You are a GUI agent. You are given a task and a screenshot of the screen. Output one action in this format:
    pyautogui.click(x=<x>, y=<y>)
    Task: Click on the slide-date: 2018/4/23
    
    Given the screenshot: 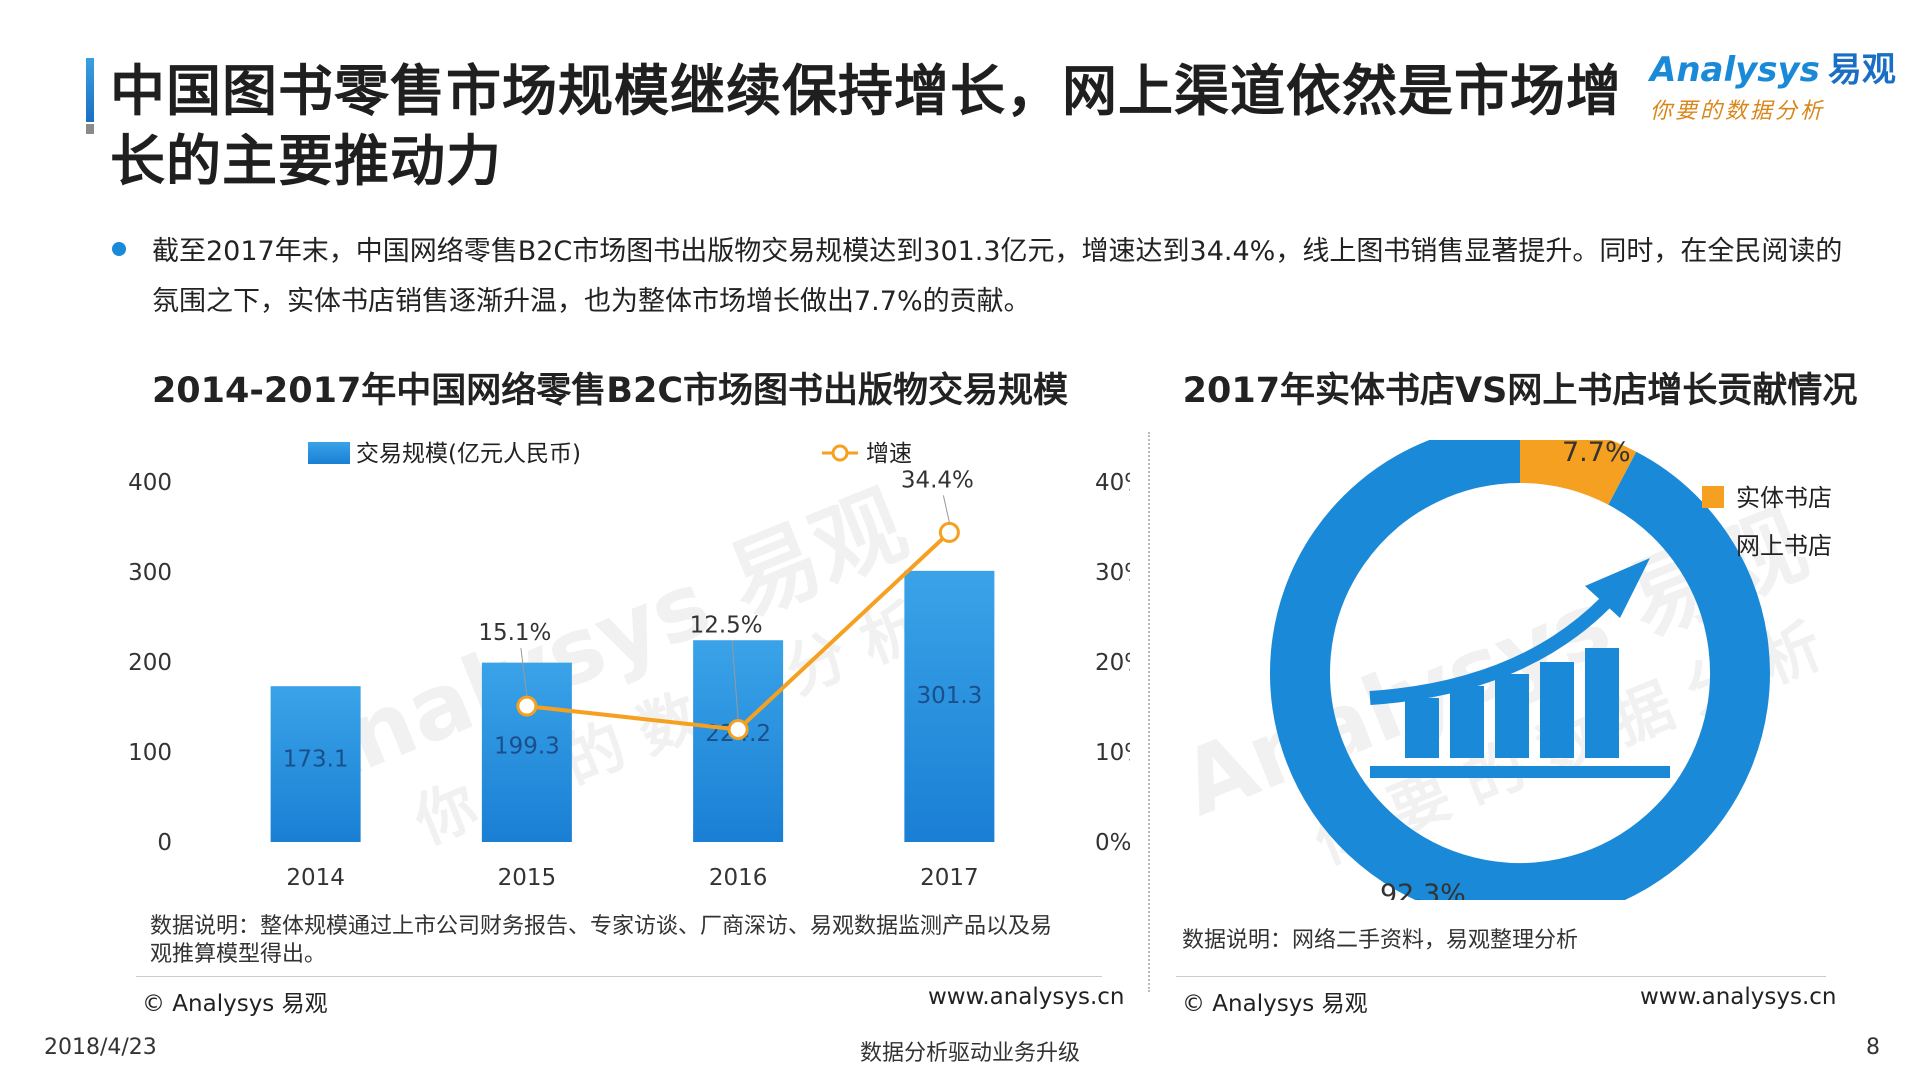 What is the action you would take?
    pyautogui.click(x=100, y=1047)
    